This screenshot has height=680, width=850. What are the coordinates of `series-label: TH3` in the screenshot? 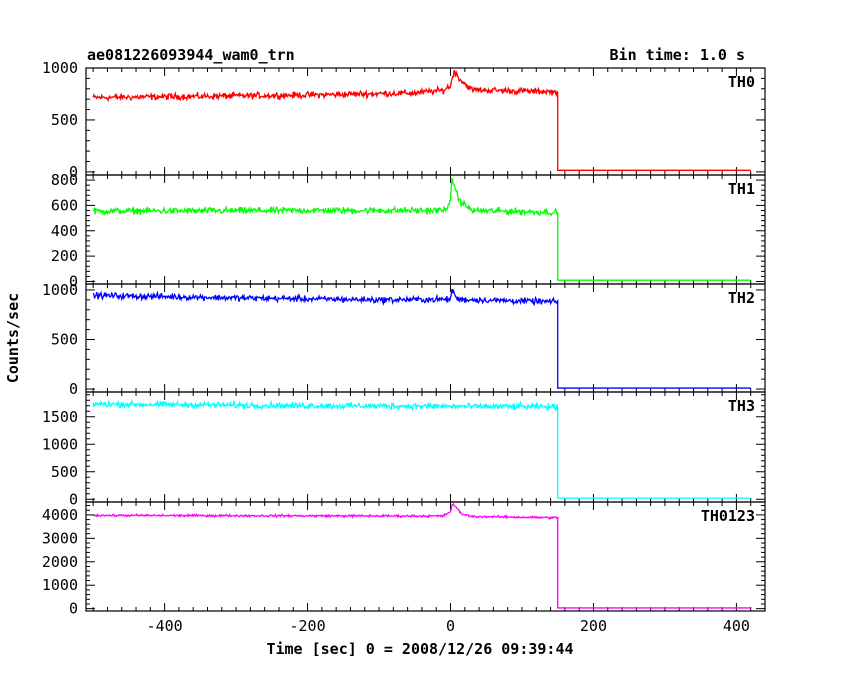 It's located at (741, 406).